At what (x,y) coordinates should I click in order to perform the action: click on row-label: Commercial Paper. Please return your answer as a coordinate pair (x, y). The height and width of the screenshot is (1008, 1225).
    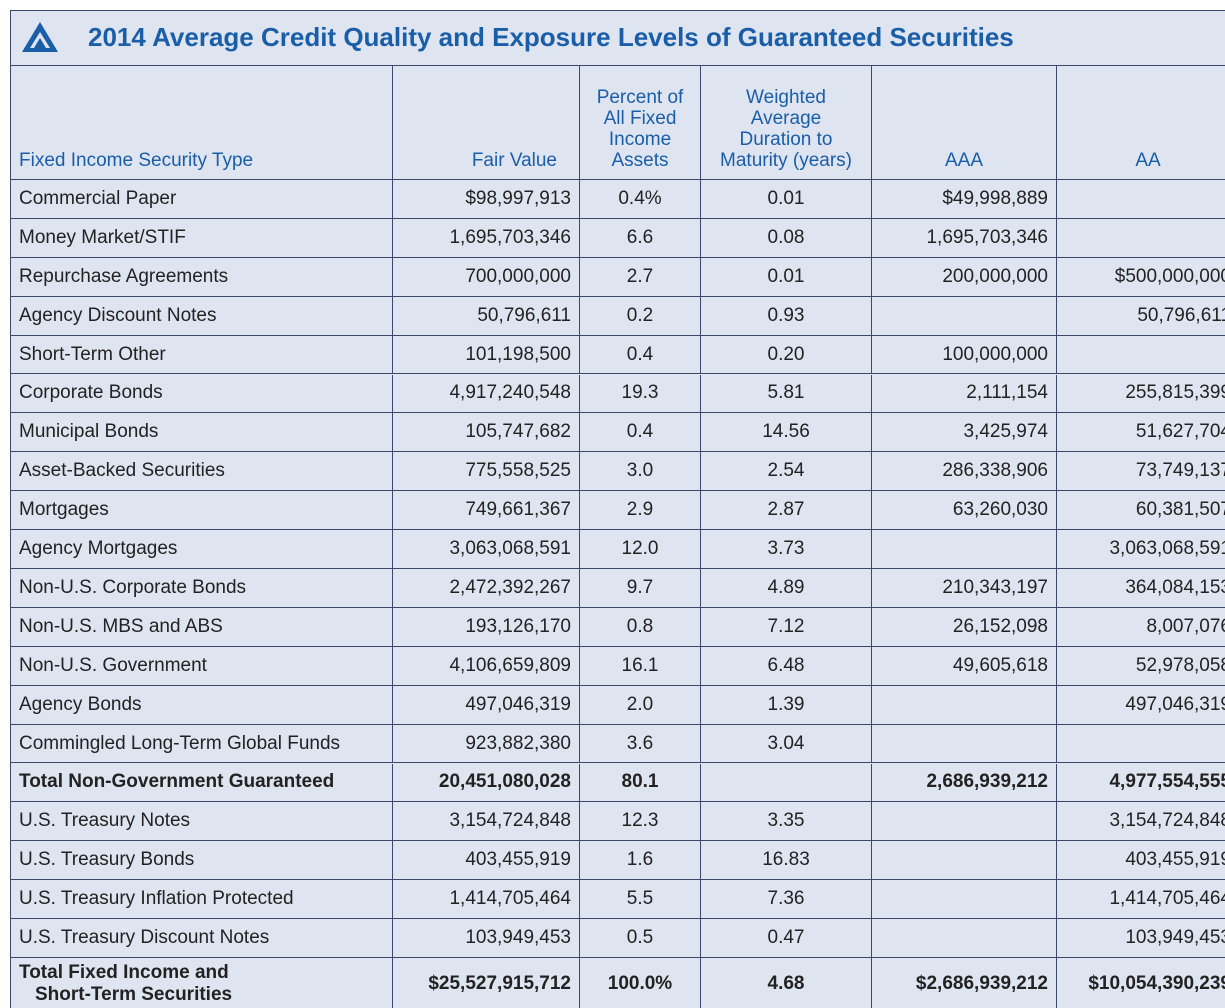
    Looking at the image, I should click on (202, 199).